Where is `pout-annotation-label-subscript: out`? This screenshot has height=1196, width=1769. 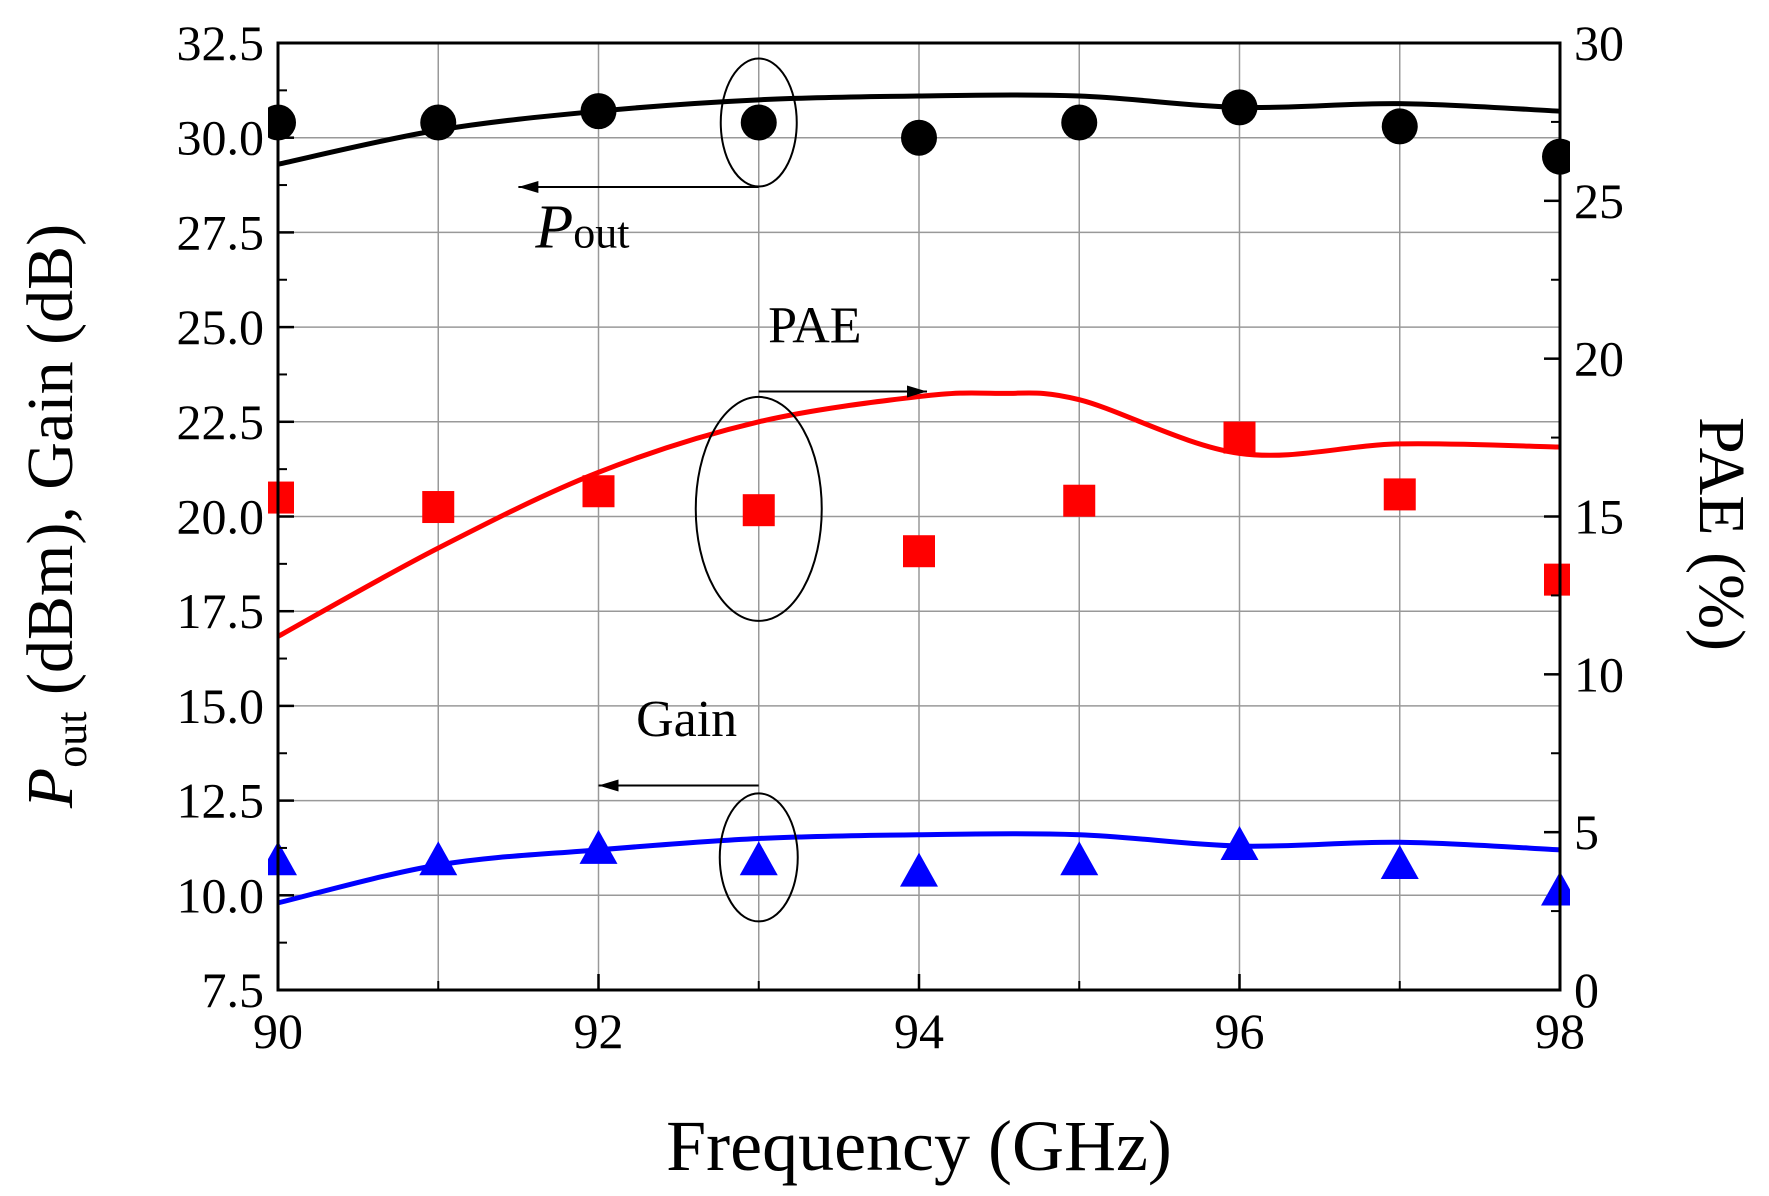 pout-annotation-label-subscript: out is located at coordinates (601, 233).